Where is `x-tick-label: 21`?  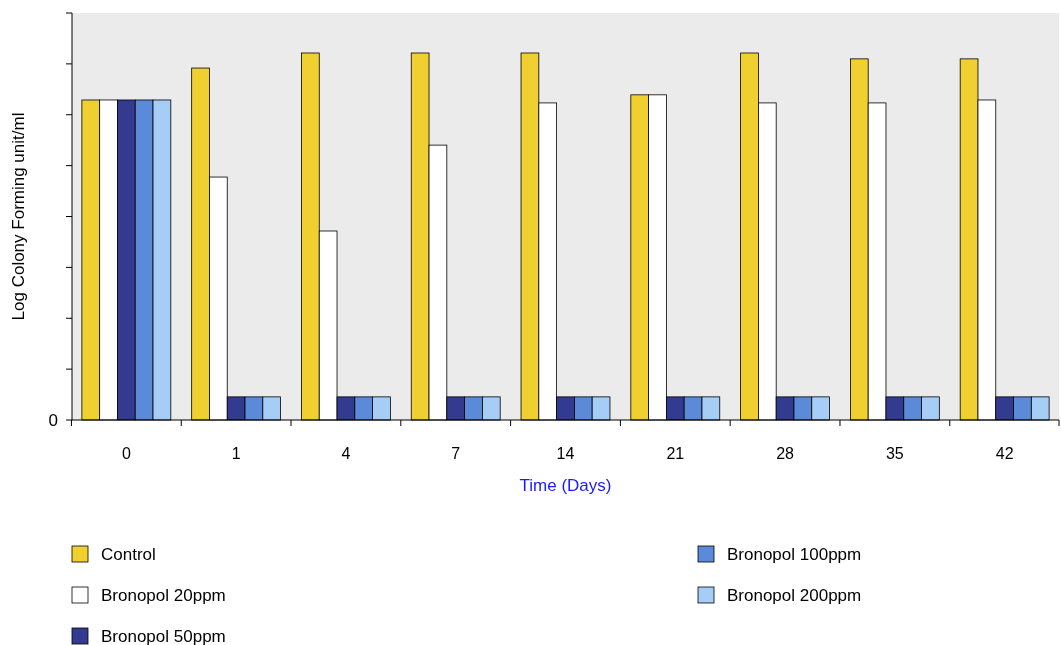
x-tick-label: 21 is located at coordinates (675, 453).